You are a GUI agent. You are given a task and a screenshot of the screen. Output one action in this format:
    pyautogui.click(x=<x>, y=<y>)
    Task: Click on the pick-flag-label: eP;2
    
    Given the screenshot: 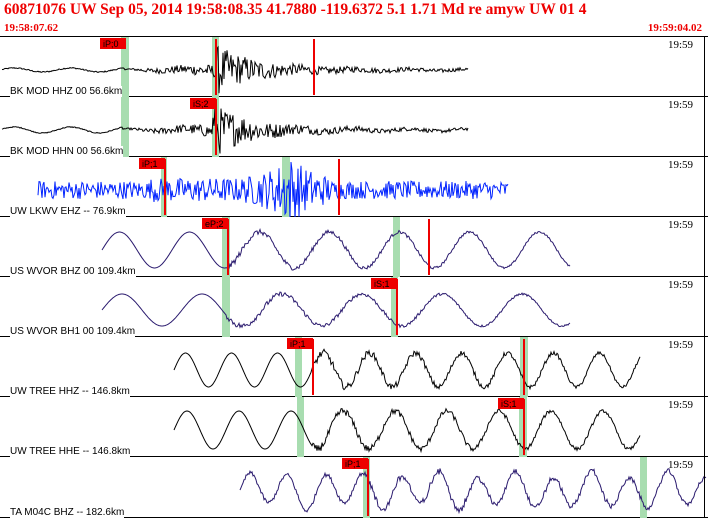 What is the action you would take?
    pyautogui.click(x=214, y=224)
    